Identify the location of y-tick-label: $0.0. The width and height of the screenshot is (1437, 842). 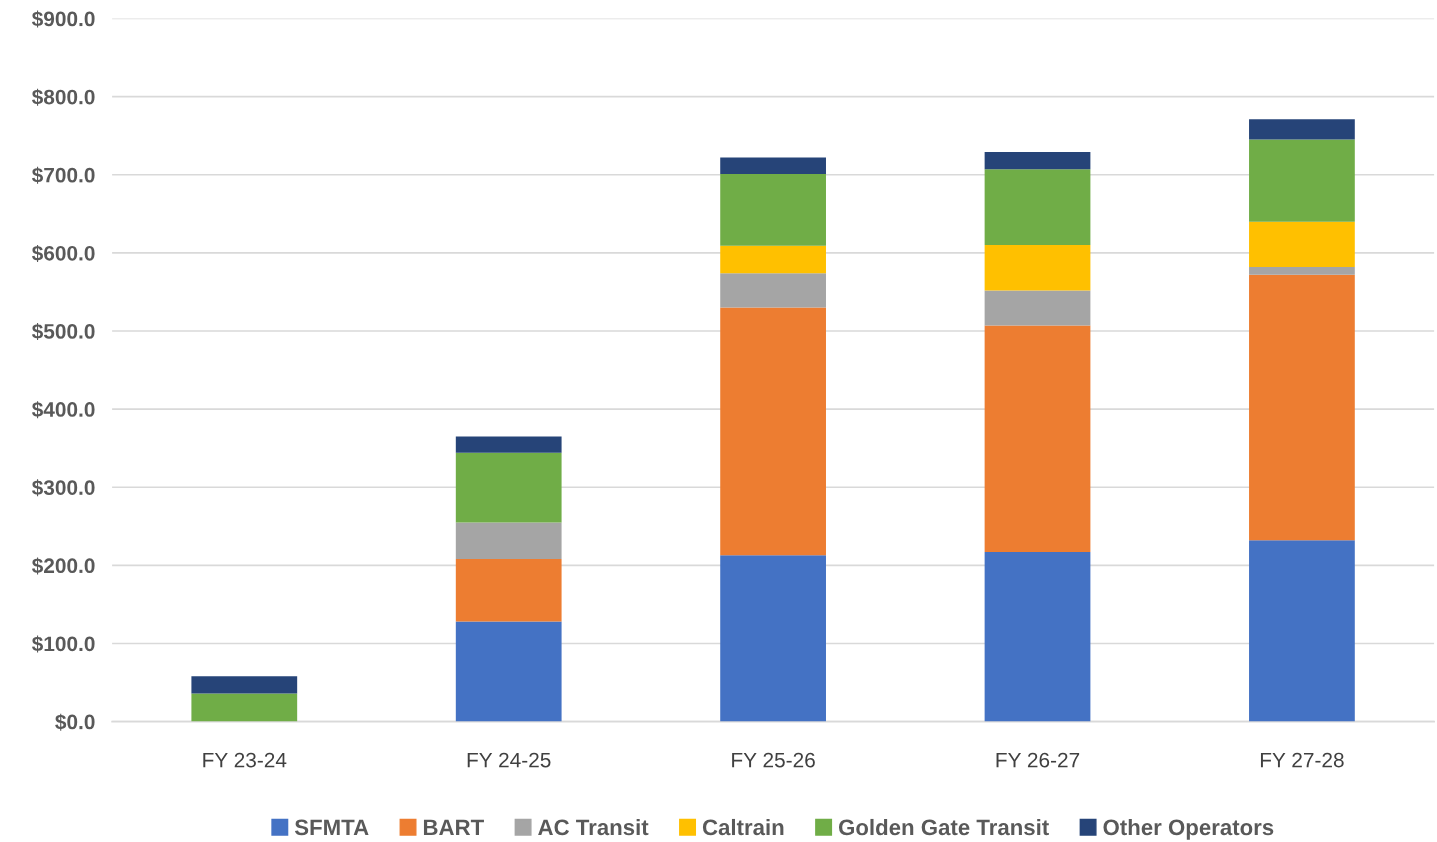
(75, 722).